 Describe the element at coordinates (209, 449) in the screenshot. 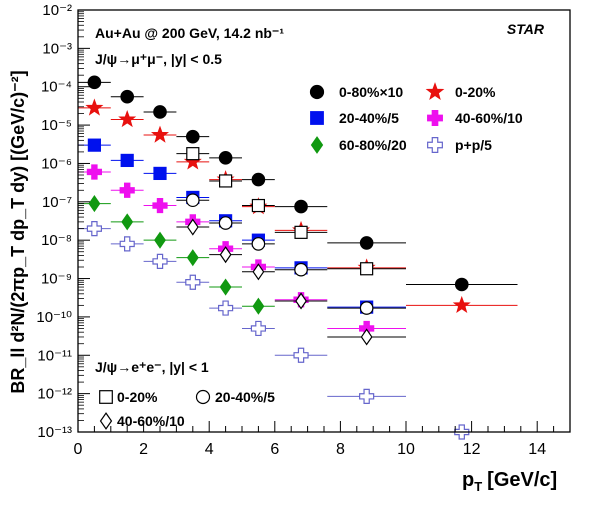

I see `x-tick-label: 4` at that location.